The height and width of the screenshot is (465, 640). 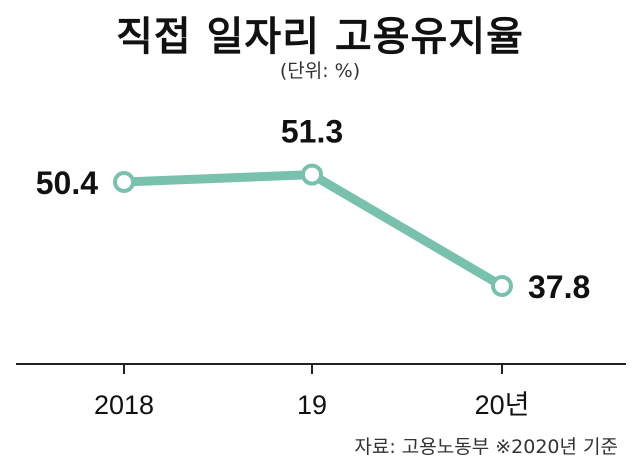 I want to click on data-label: 37.8, so click(x=559, y=287).